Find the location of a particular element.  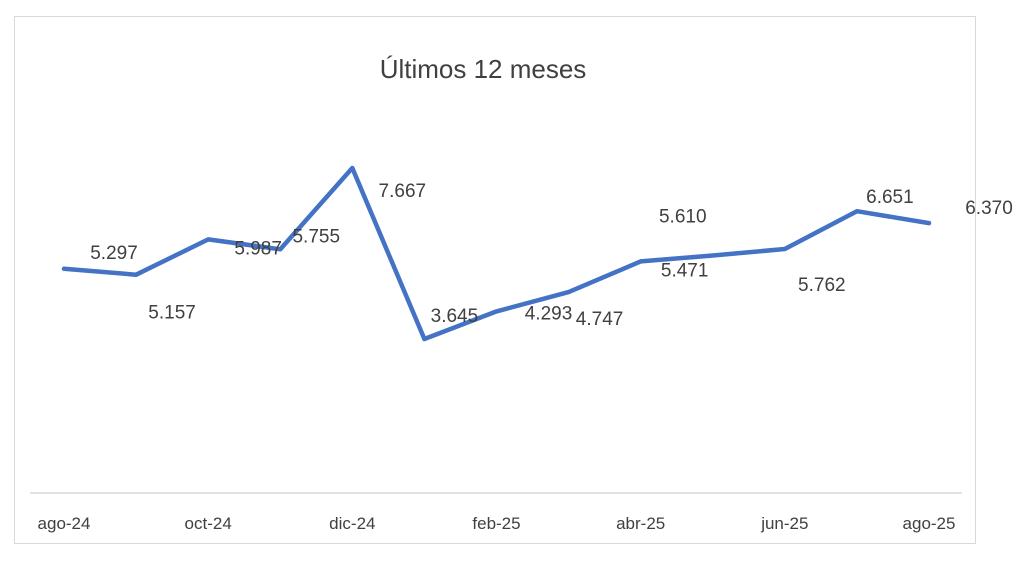

data-label: 4.293 is located at coordinates (549, 313).